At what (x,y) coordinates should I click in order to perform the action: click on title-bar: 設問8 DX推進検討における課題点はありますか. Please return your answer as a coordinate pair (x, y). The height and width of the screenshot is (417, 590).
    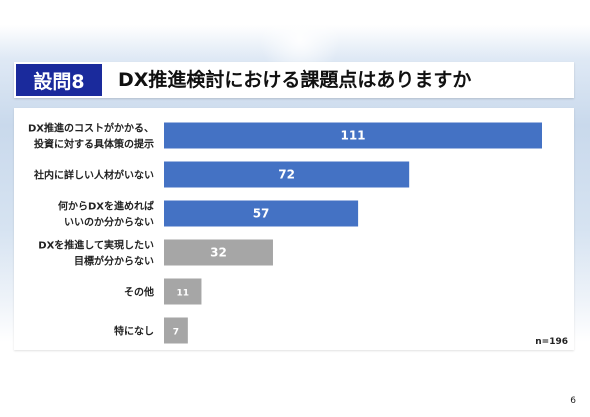
    Looking at the image, I should click on (294, 80).